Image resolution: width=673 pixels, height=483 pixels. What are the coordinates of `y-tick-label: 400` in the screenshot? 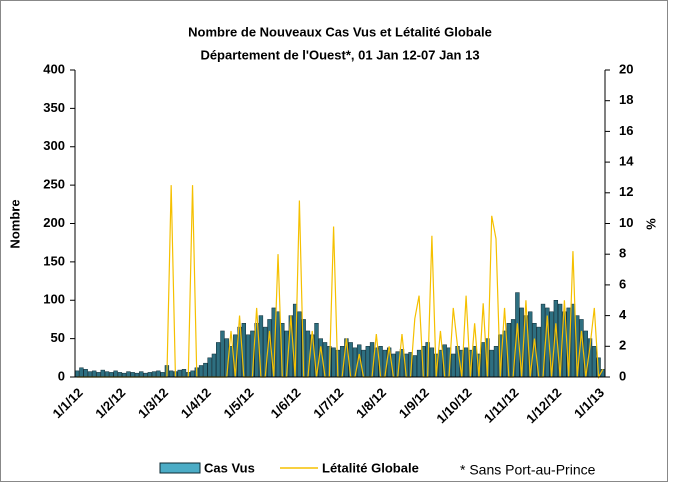 It's located at (54, 68).